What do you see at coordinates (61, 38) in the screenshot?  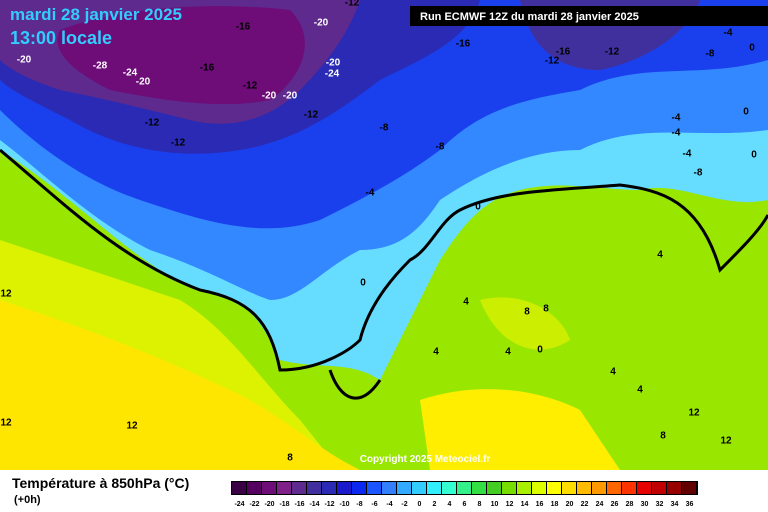 I see `map-time: 13:00 locale` at bounding box center [61, 38].